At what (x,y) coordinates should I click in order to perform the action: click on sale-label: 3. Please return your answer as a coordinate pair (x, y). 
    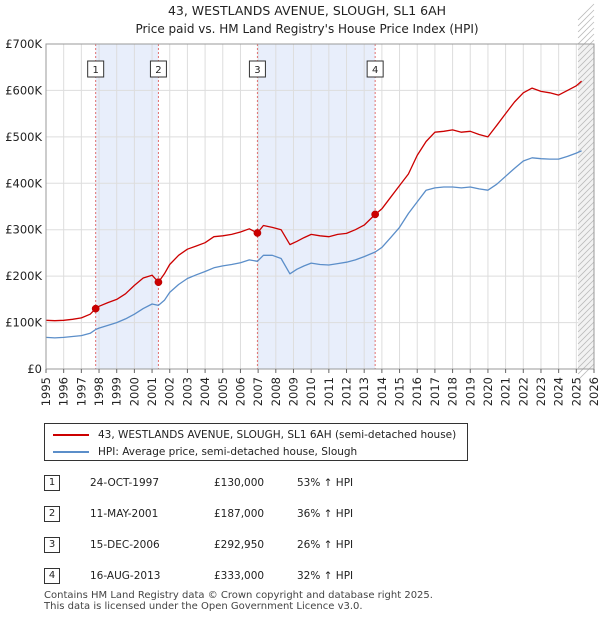
    Looking at the image, I should click on (257, 70).